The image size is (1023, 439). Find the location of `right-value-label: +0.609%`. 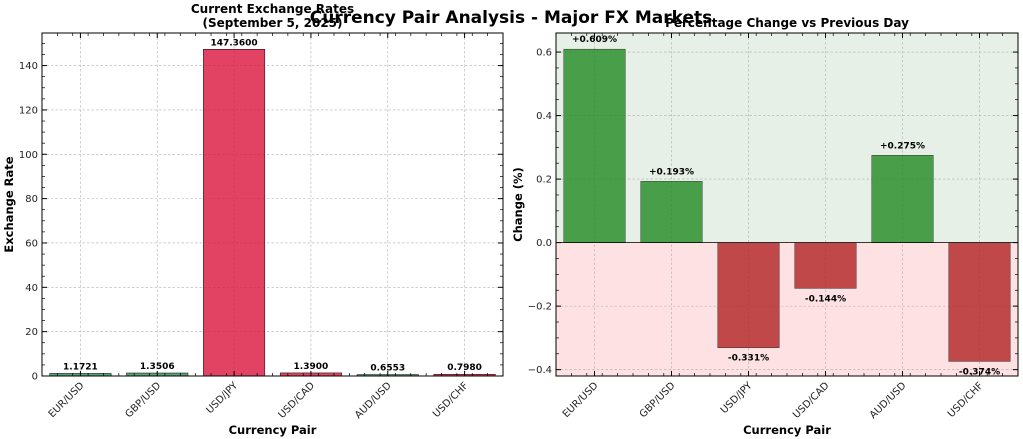

right-value-label: +0.609% is located at coordinates (594, 40).